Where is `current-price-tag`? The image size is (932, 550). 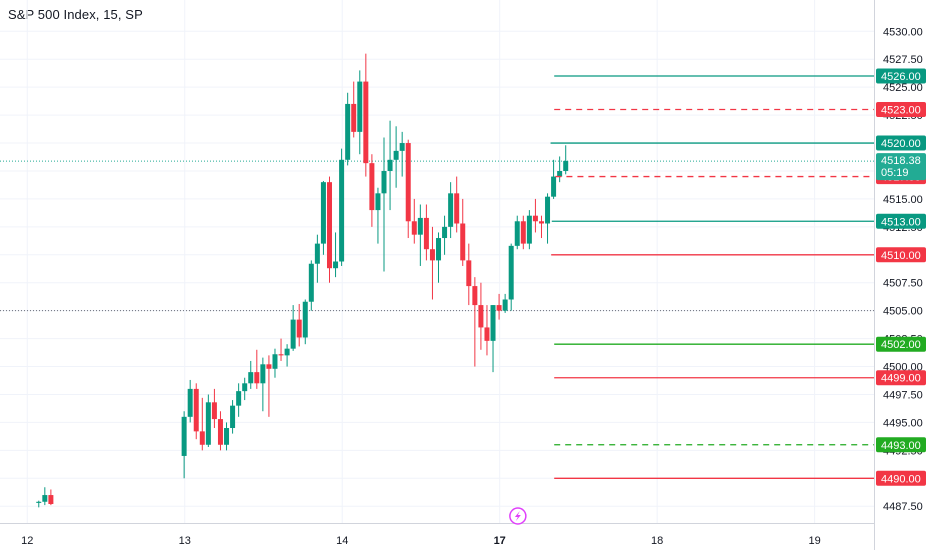 current-price-tag is located at coordinates (901, 167).